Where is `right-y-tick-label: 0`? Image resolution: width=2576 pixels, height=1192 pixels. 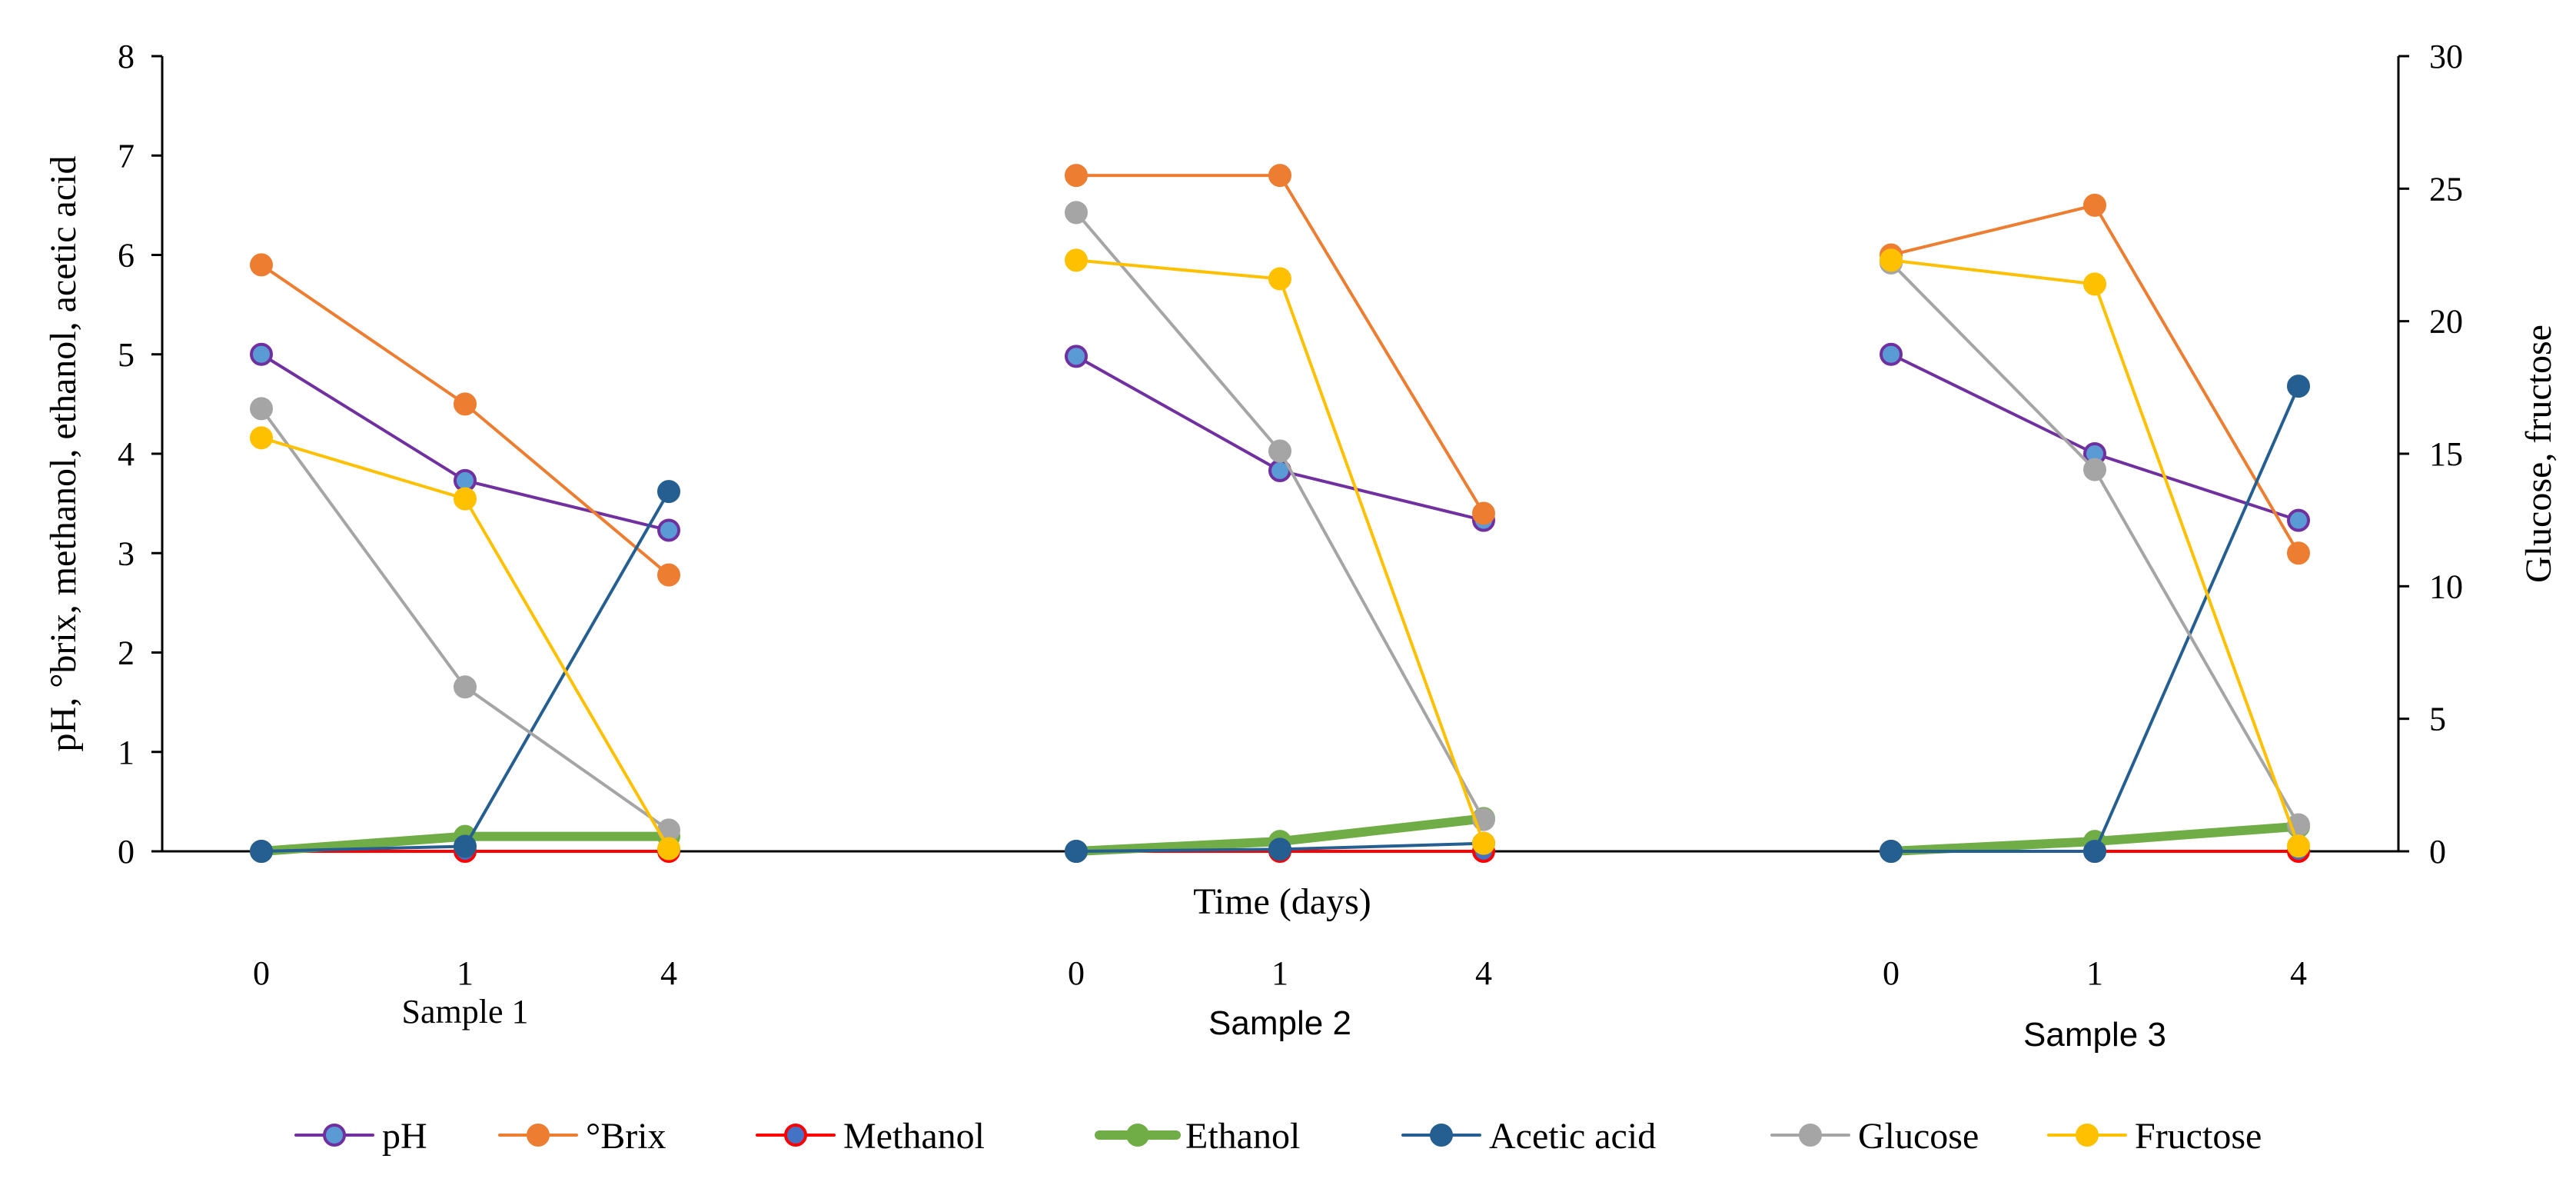 right-y-tick-label: 0 is located at coordinates (2437, 852).